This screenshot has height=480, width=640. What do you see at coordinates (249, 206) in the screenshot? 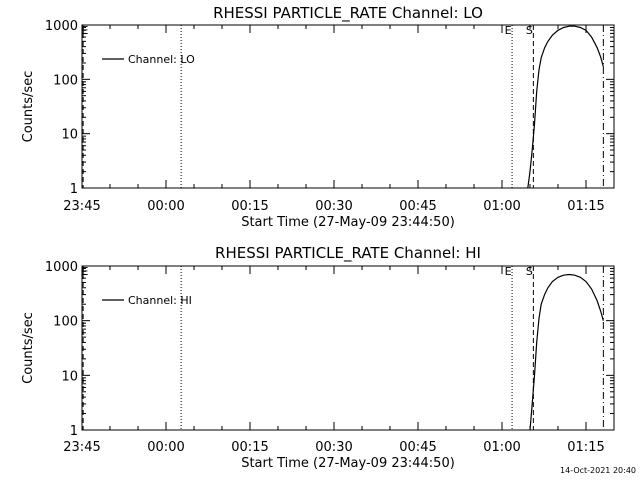
I see `chart-1-x-tick-label: 00:15` at bounding box center [249, 206].